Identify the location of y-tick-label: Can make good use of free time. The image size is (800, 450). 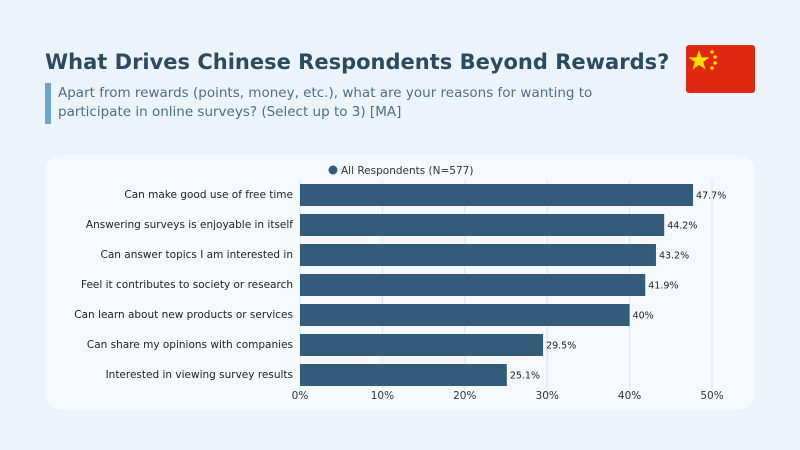
(208, 195).